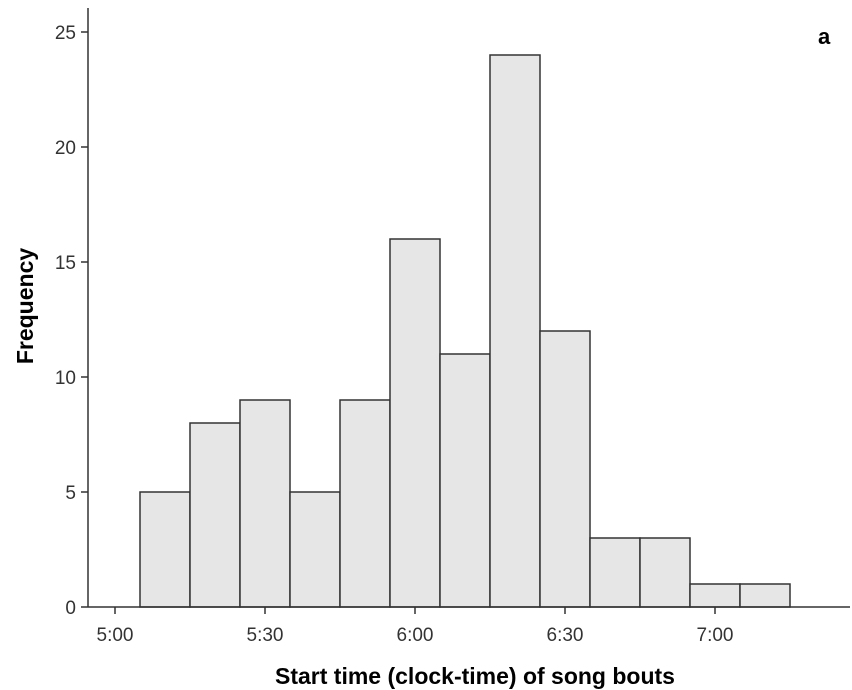 This screenshot has width=852, height=690. Describe the element at coordinates (415, 635) in the screenshot. I see `x-tick-label: 6:00` at that location.